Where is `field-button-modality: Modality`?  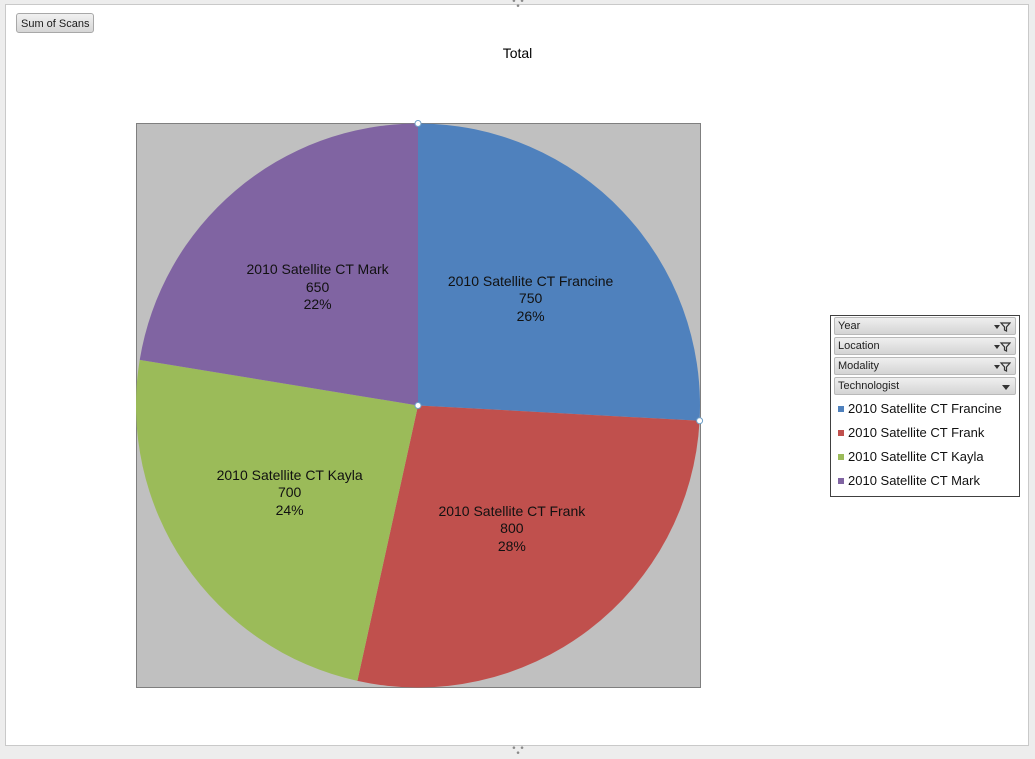 field-button-modality: Modality is located at coordinates (925, 366).